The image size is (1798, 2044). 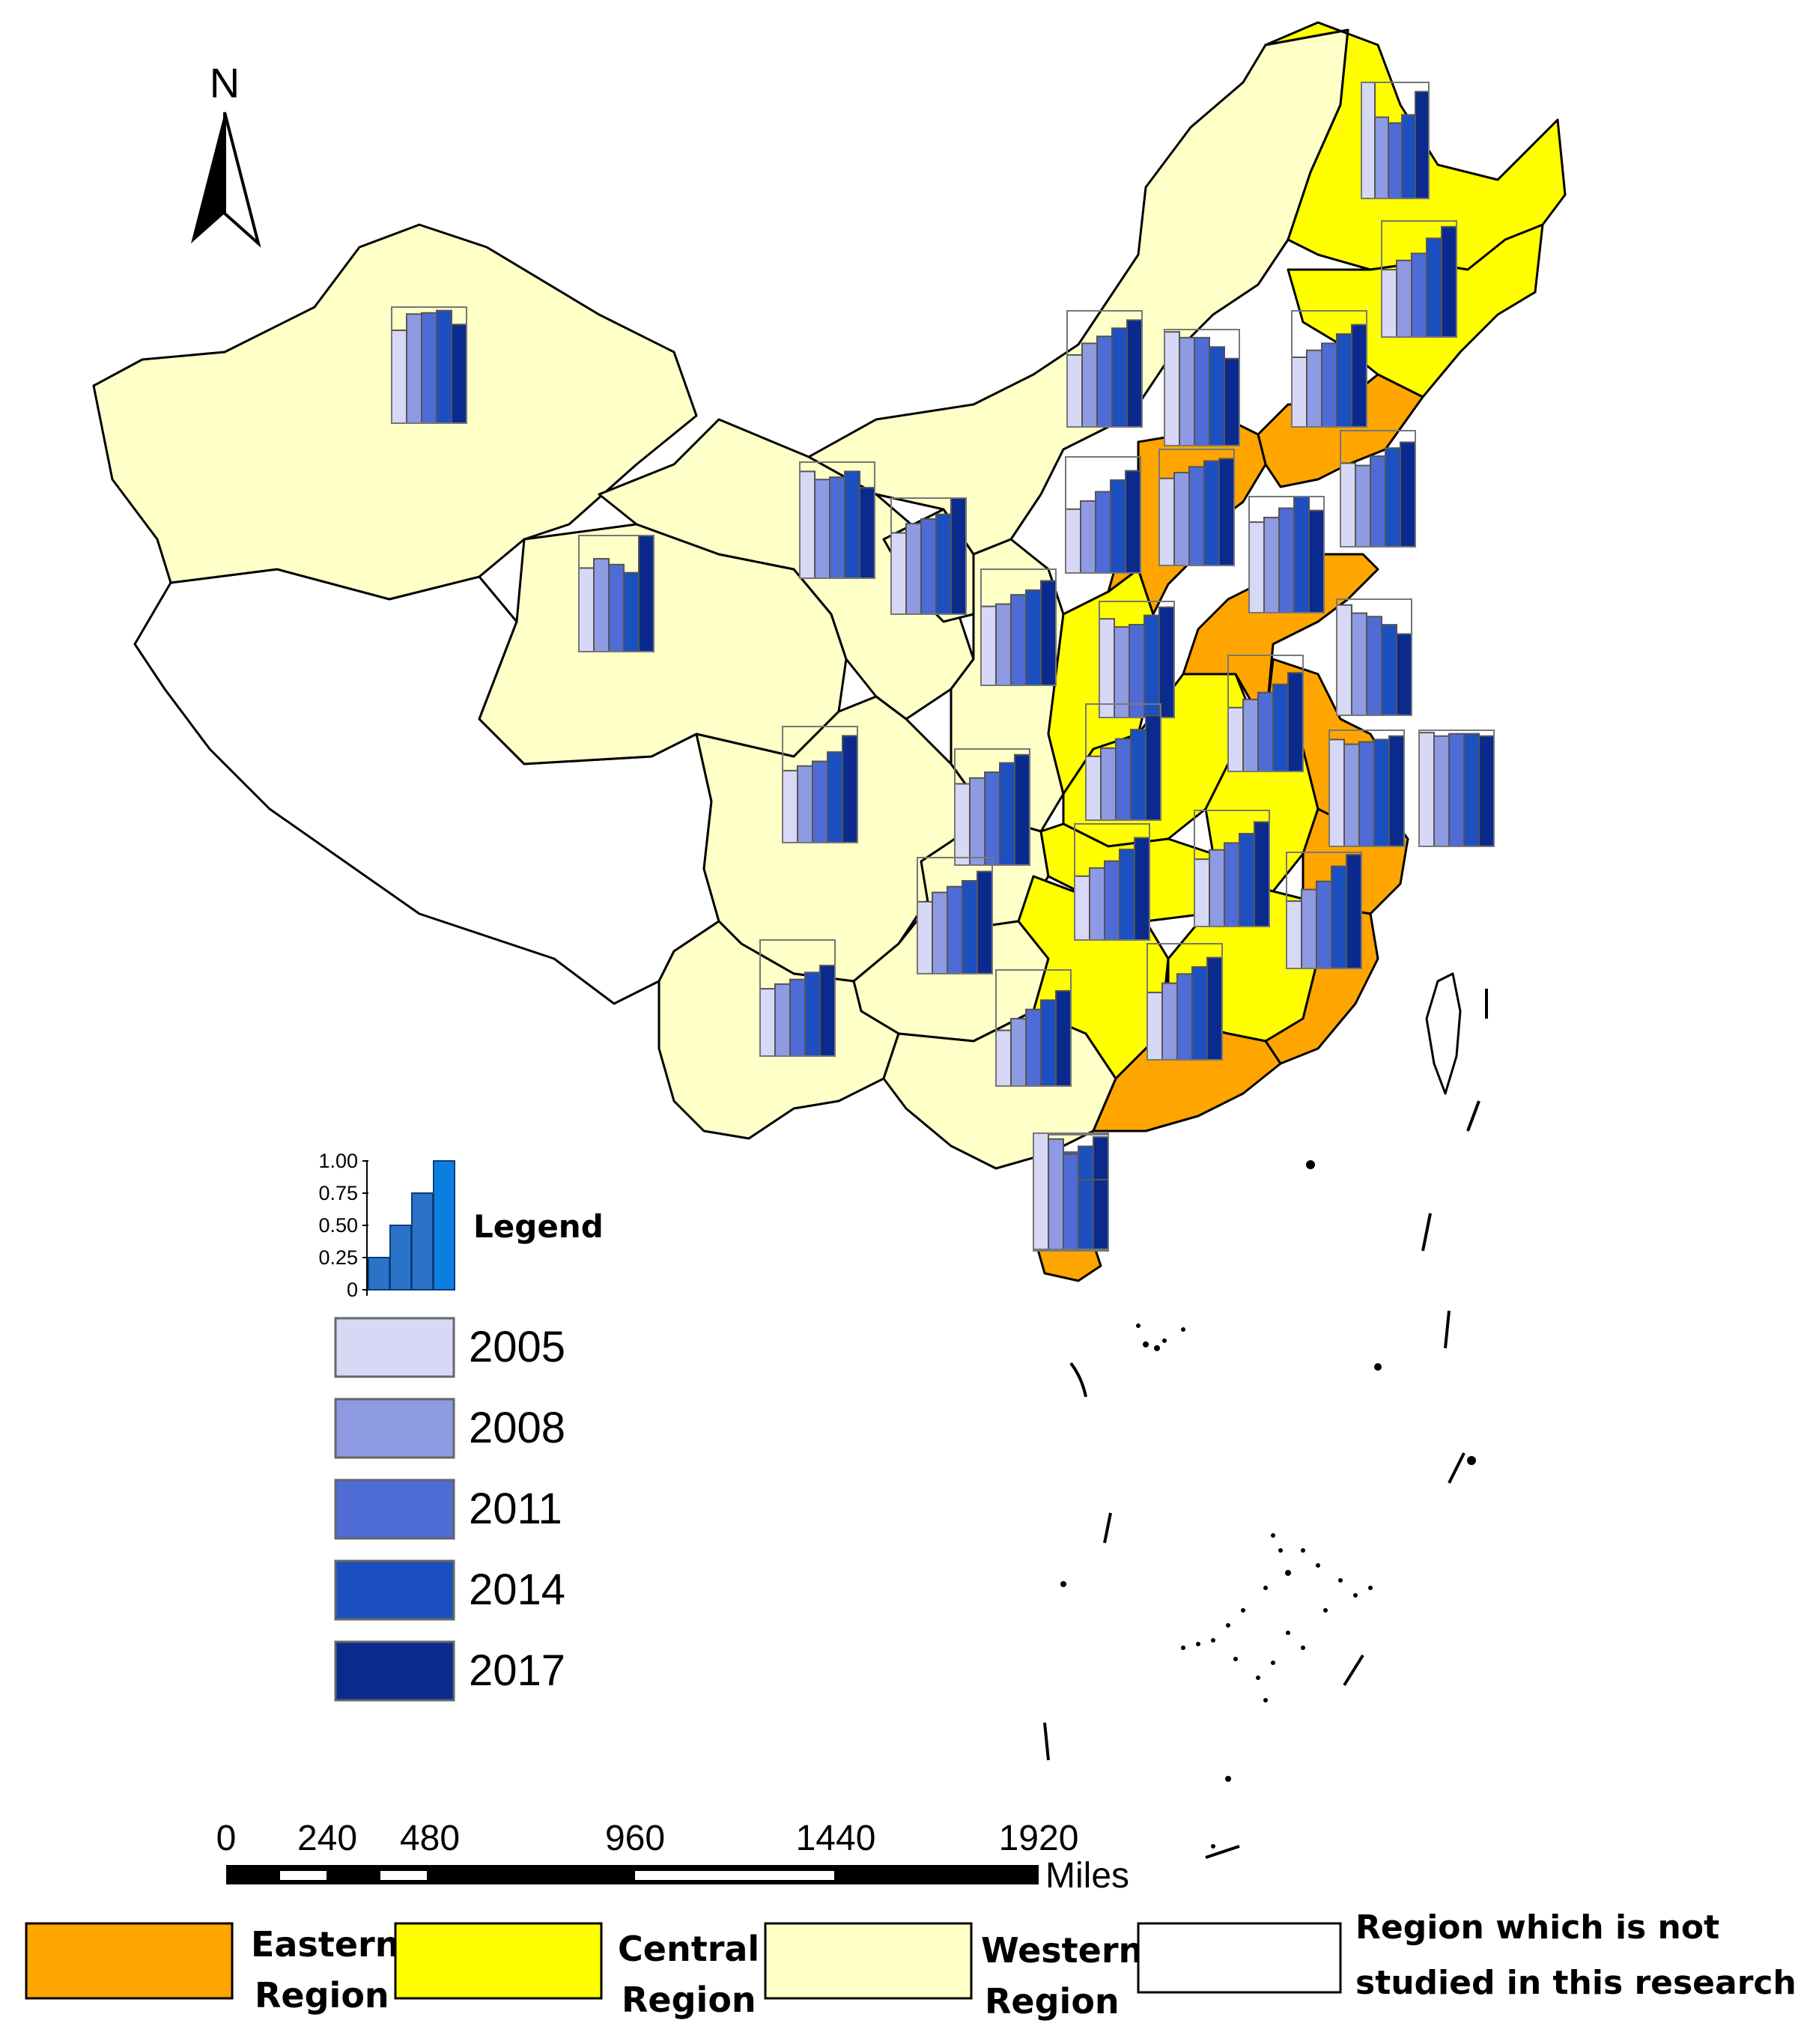 I want to click on mini-legend: 1.000.750.500.250 Legend, so click(x=461, y=1225).